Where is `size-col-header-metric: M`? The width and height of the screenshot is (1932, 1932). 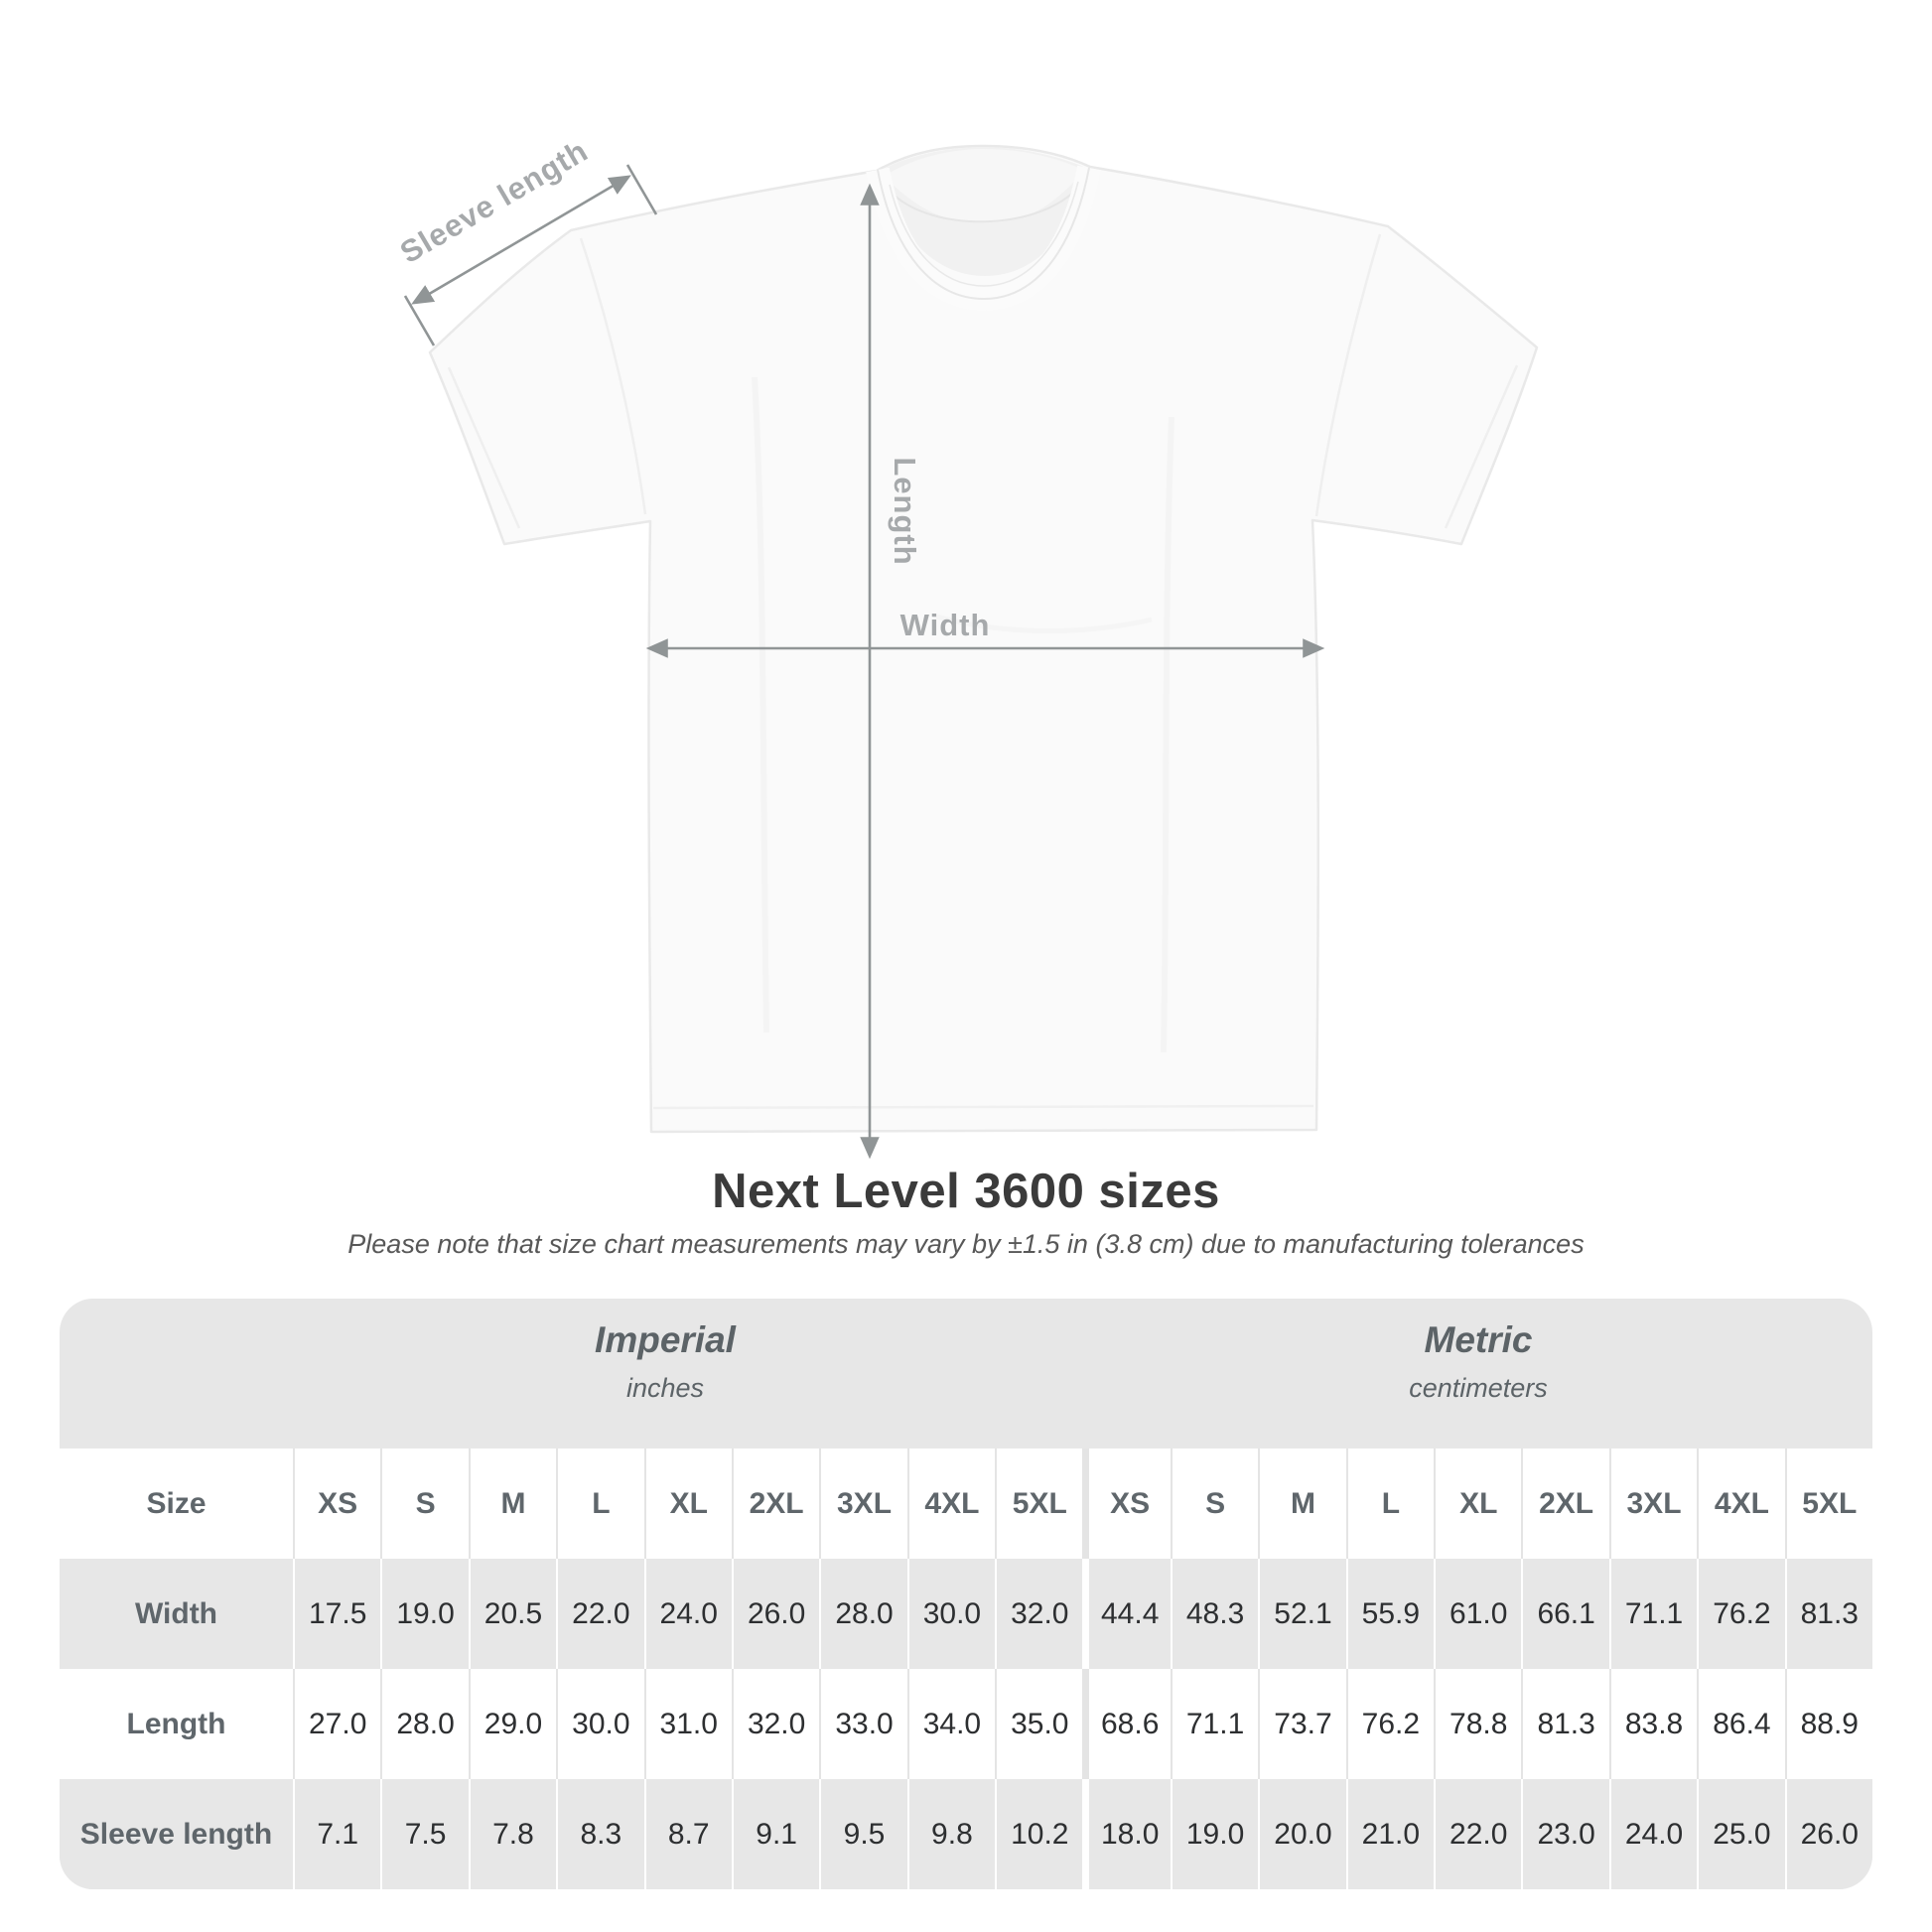 size-col-header-metric: M is located at coordinates (1302, 1504).